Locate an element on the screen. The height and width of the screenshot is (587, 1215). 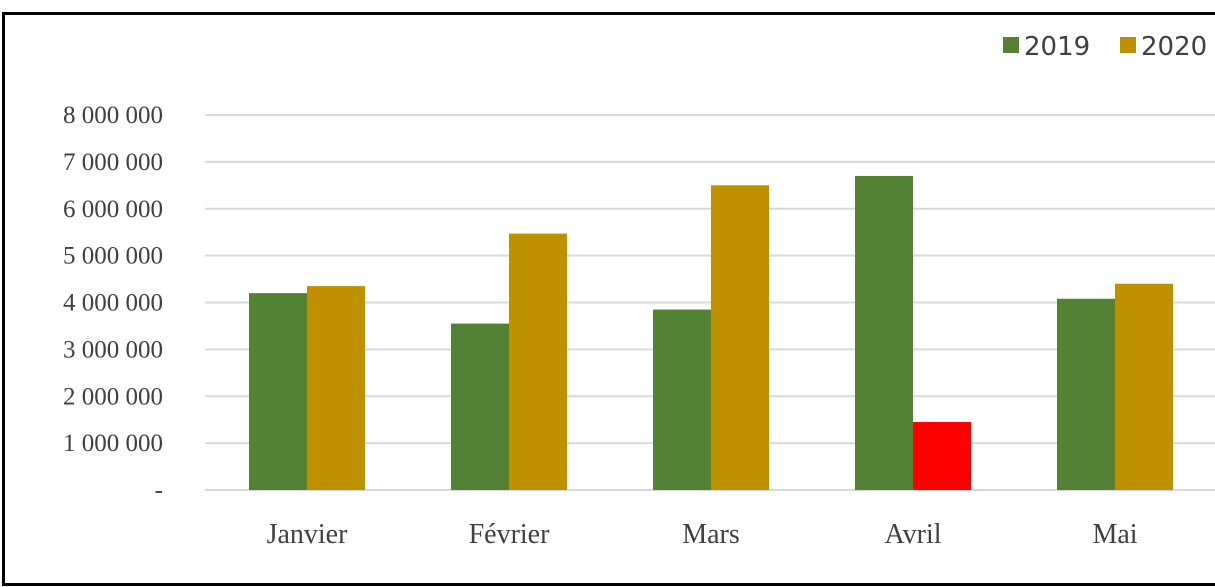
legend-label-2019: 2019 is located at coordinates (1057, 47).